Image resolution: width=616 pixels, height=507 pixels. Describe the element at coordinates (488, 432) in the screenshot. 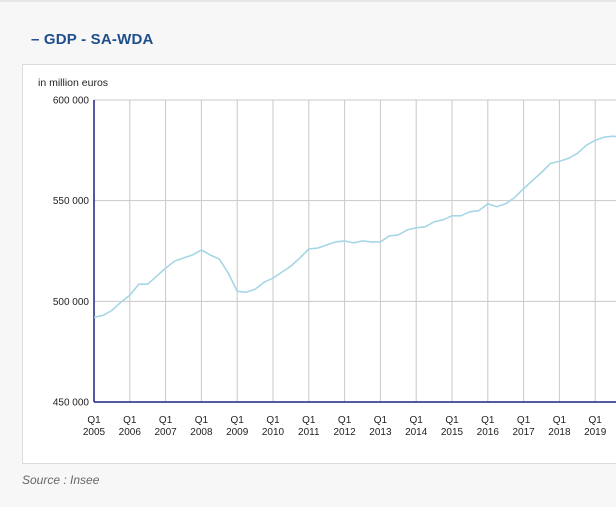

I see `x-tick-year: 2016` at that location.